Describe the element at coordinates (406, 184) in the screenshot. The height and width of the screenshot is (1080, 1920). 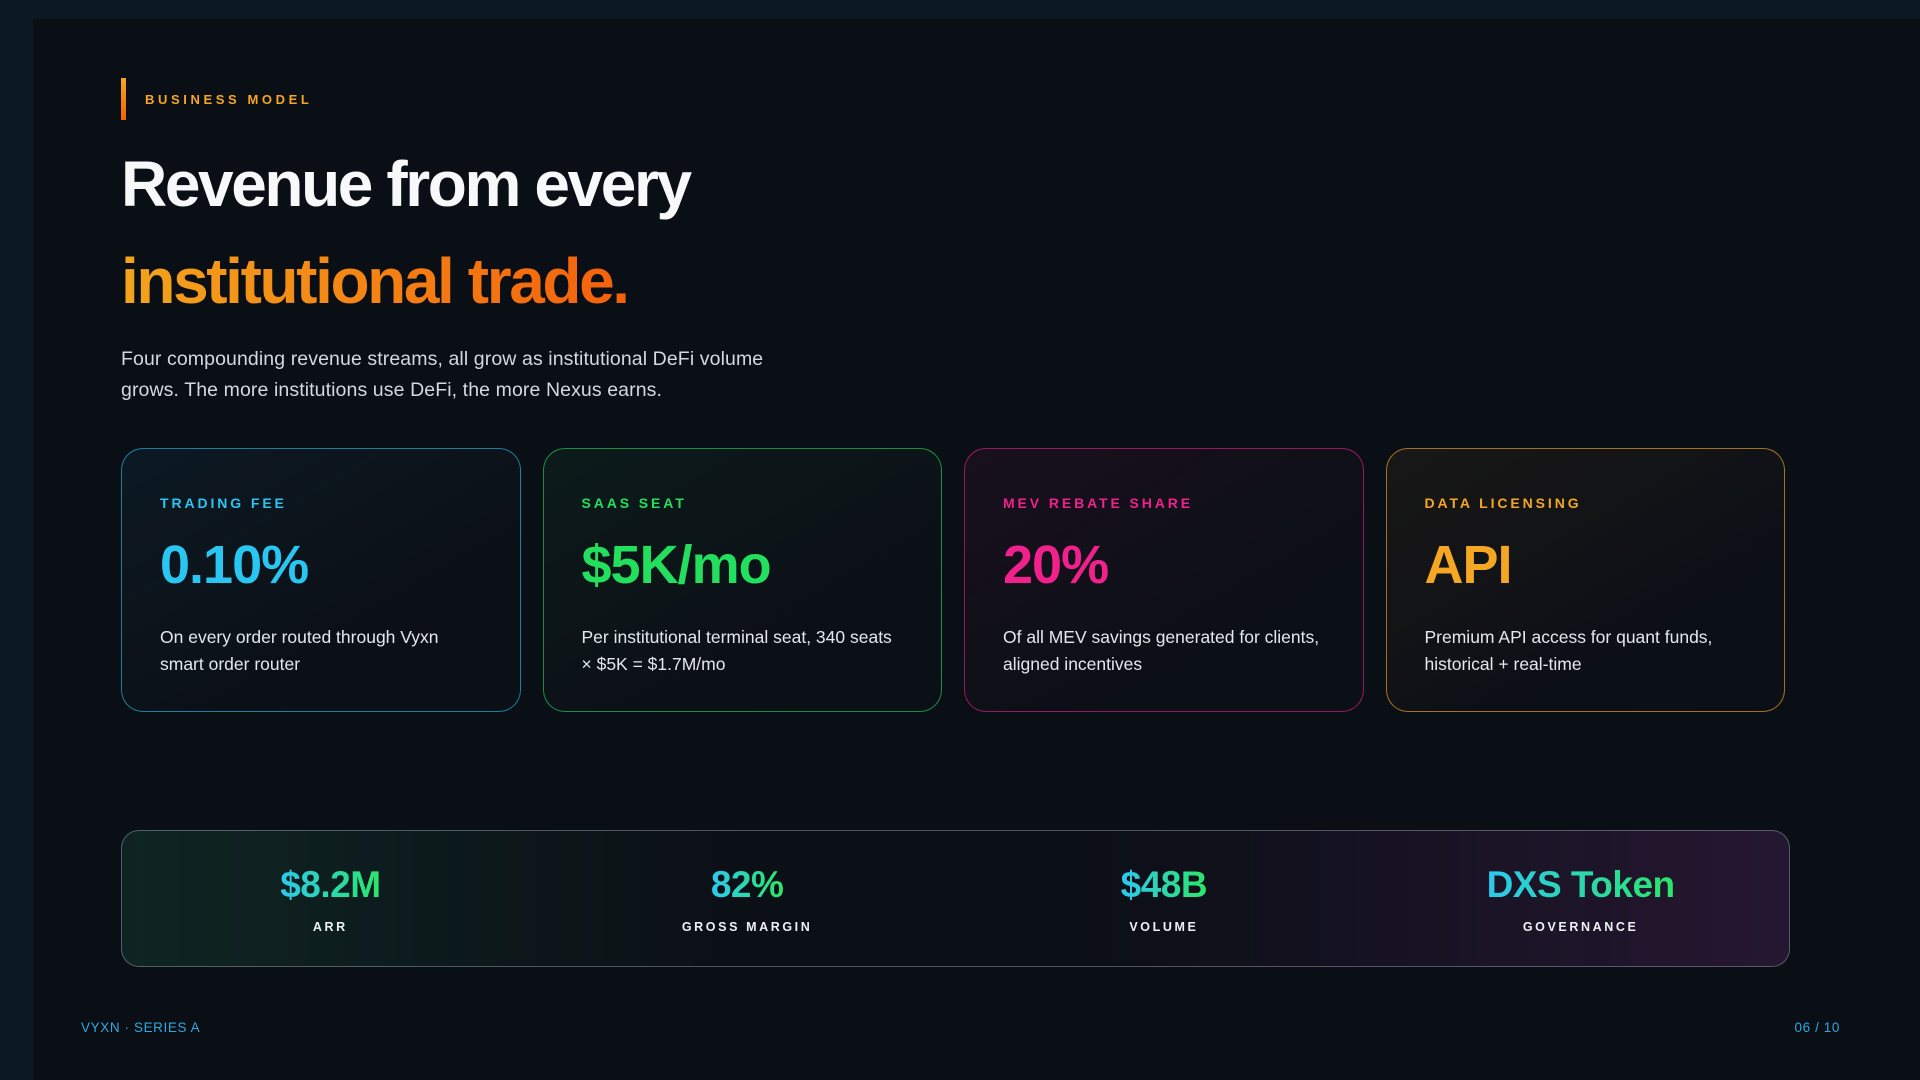
I see `slide-title-line1: Revenue from every` at that location.